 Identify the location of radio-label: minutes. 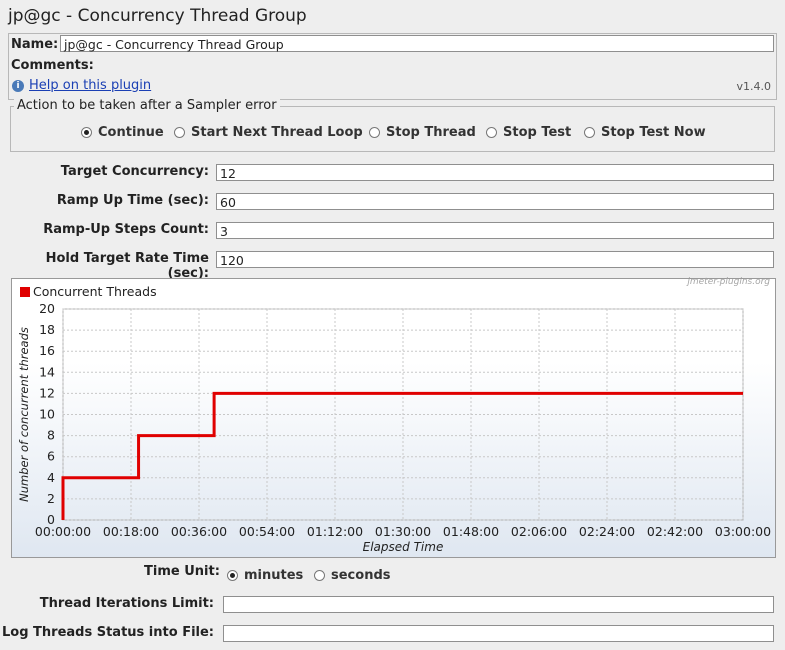
(274, 575).